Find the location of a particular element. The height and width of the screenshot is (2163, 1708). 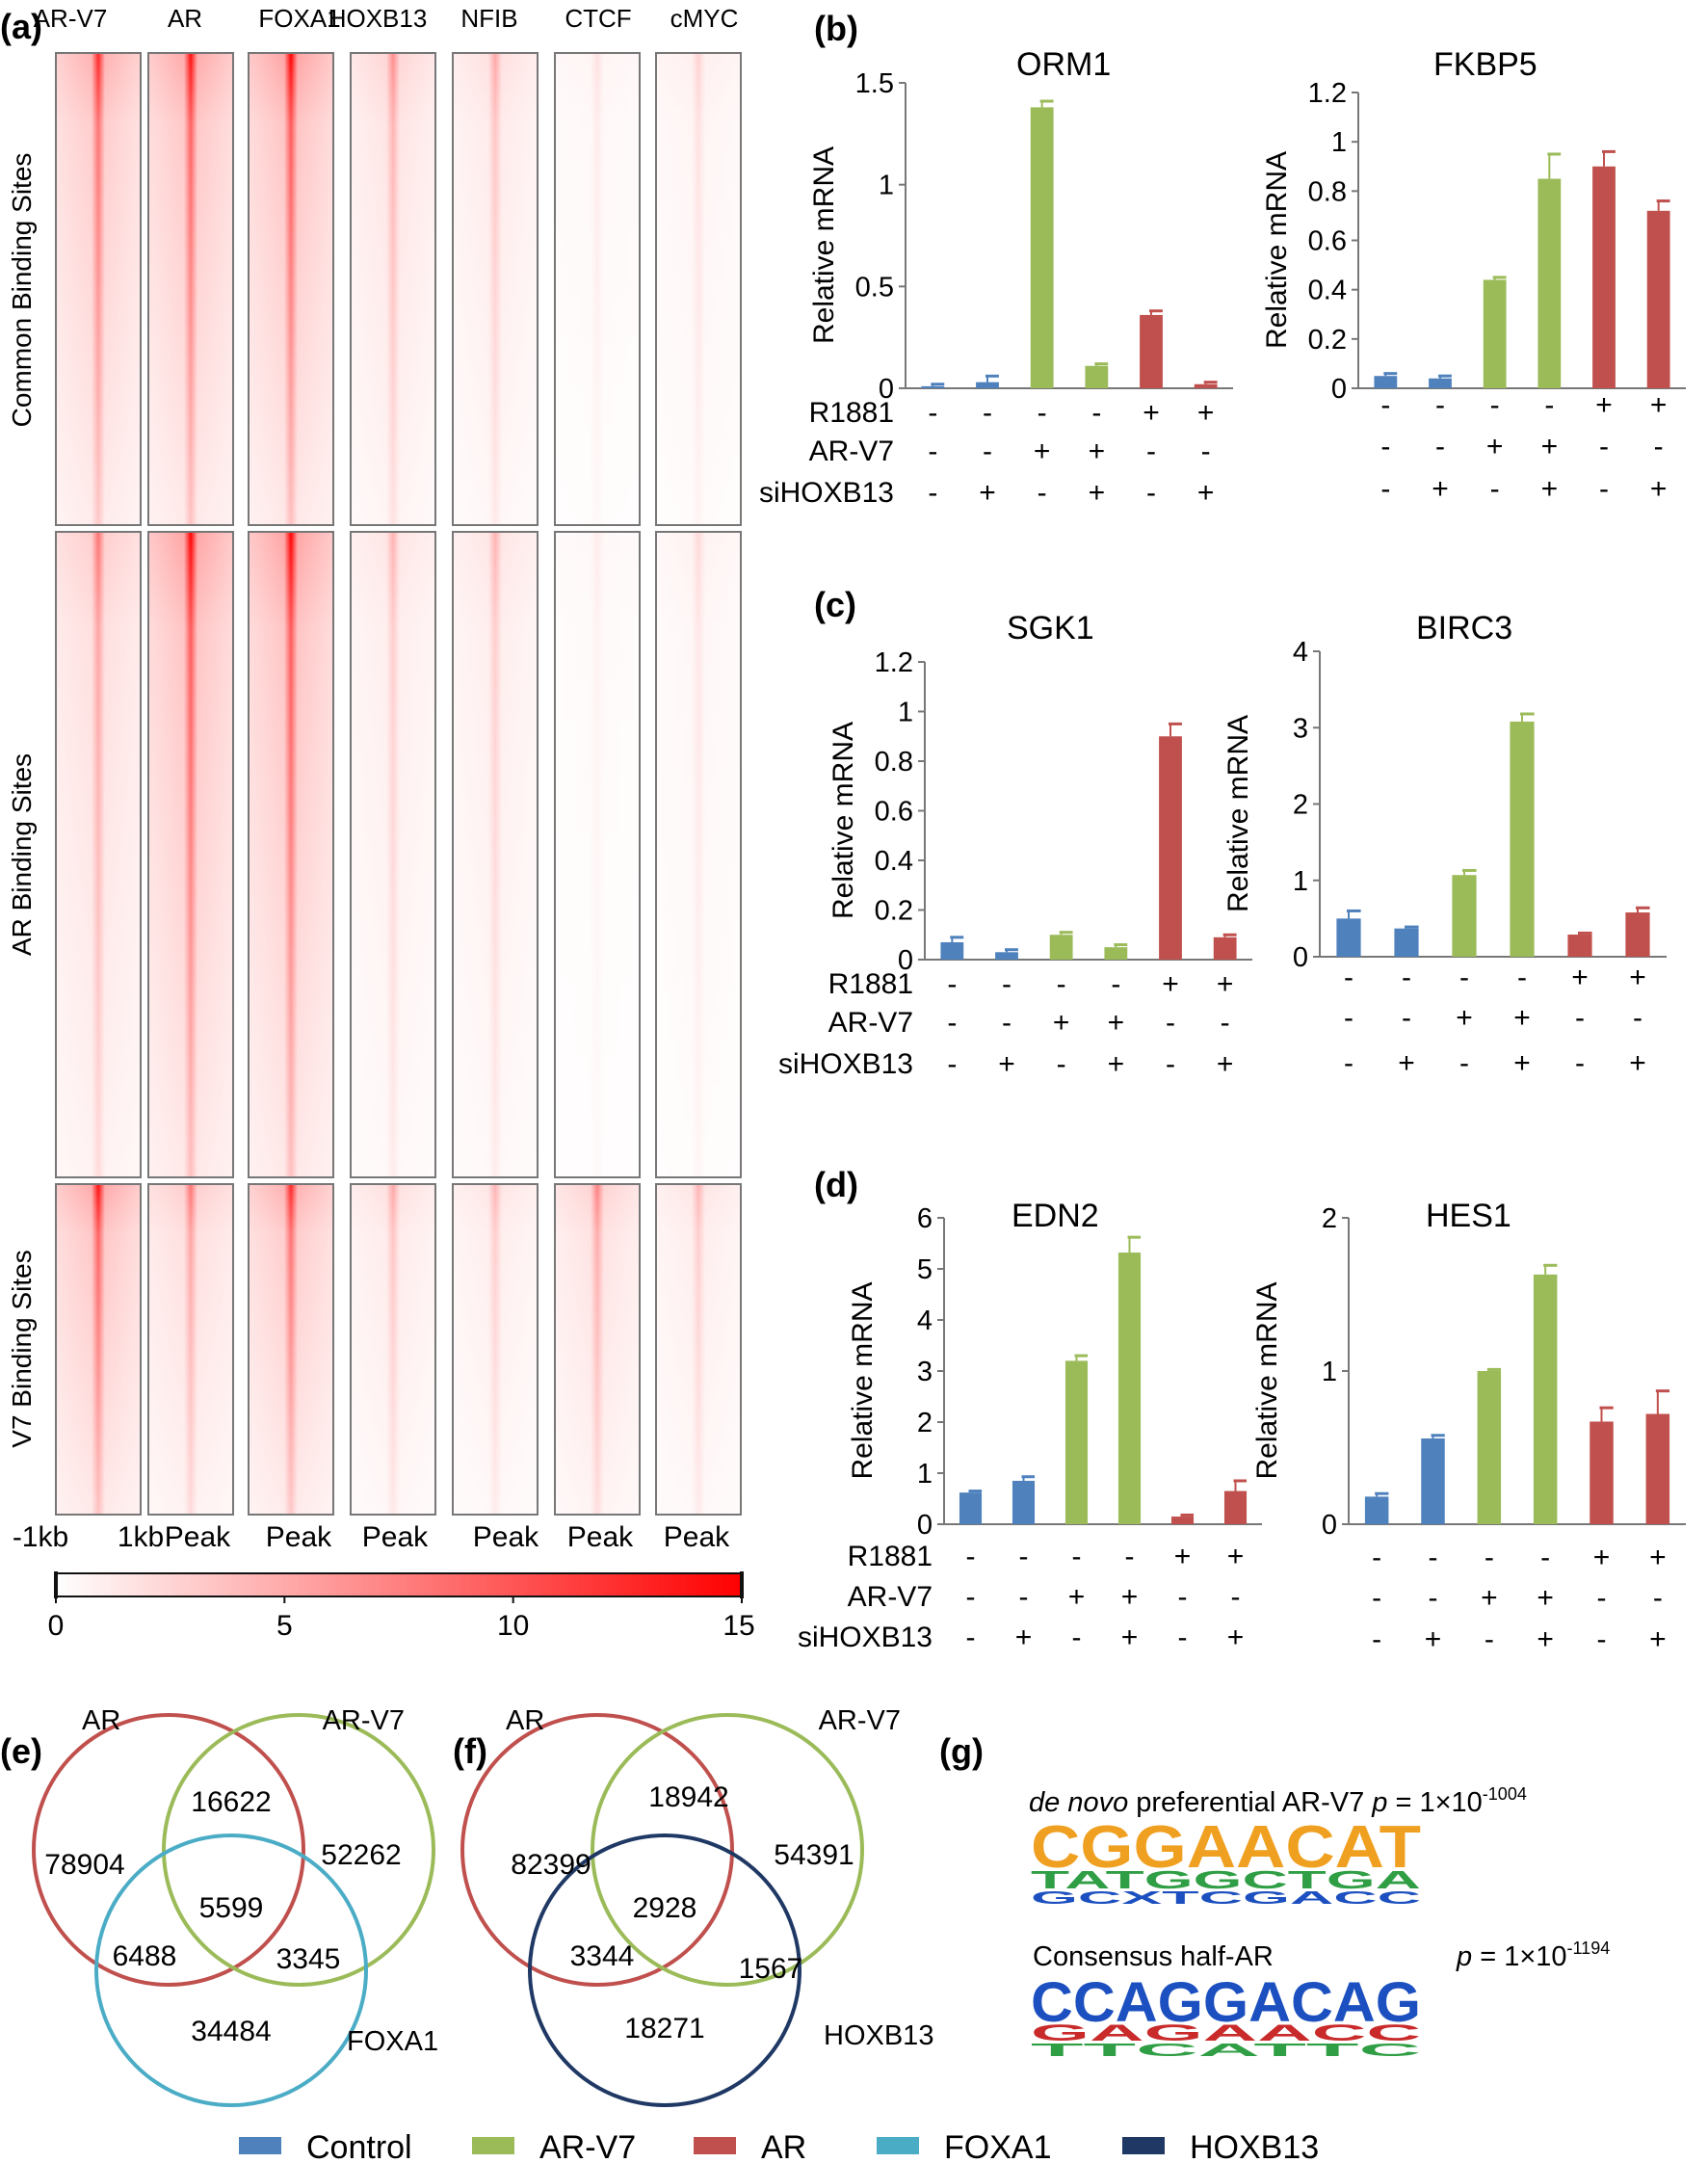

condition-label: siHOXB13 is located at coordinates (826, 493).